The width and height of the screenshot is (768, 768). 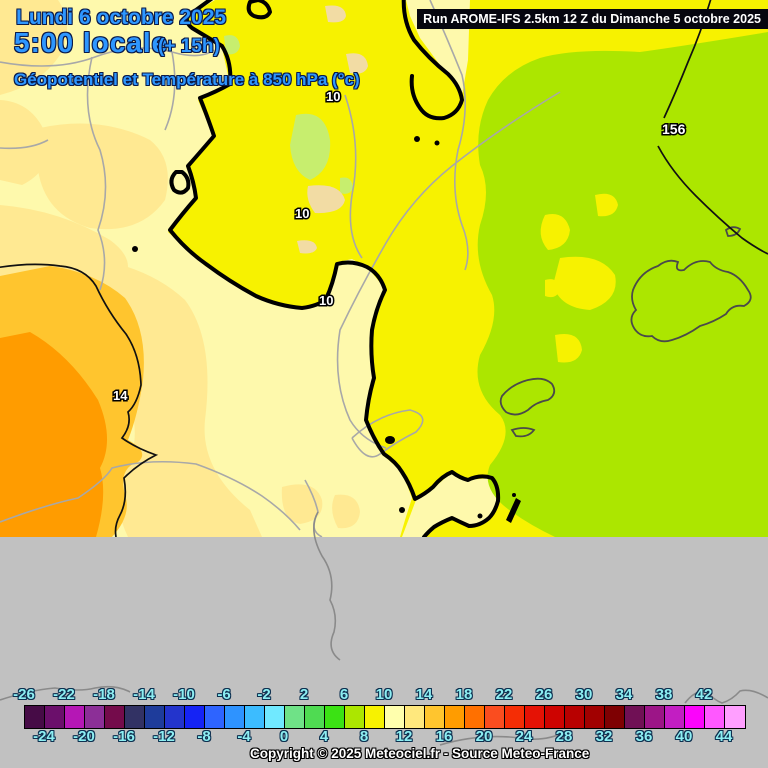 I want to click on scale-tick-label: 10, so click(x=384, y=694).